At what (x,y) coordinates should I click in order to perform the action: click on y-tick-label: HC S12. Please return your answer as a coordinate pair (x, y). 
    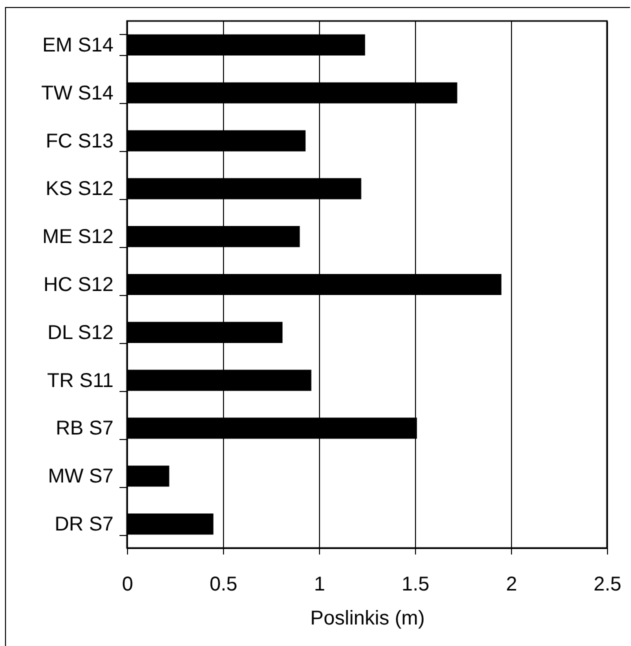
    Looking at the image, I should click on (78, 285).